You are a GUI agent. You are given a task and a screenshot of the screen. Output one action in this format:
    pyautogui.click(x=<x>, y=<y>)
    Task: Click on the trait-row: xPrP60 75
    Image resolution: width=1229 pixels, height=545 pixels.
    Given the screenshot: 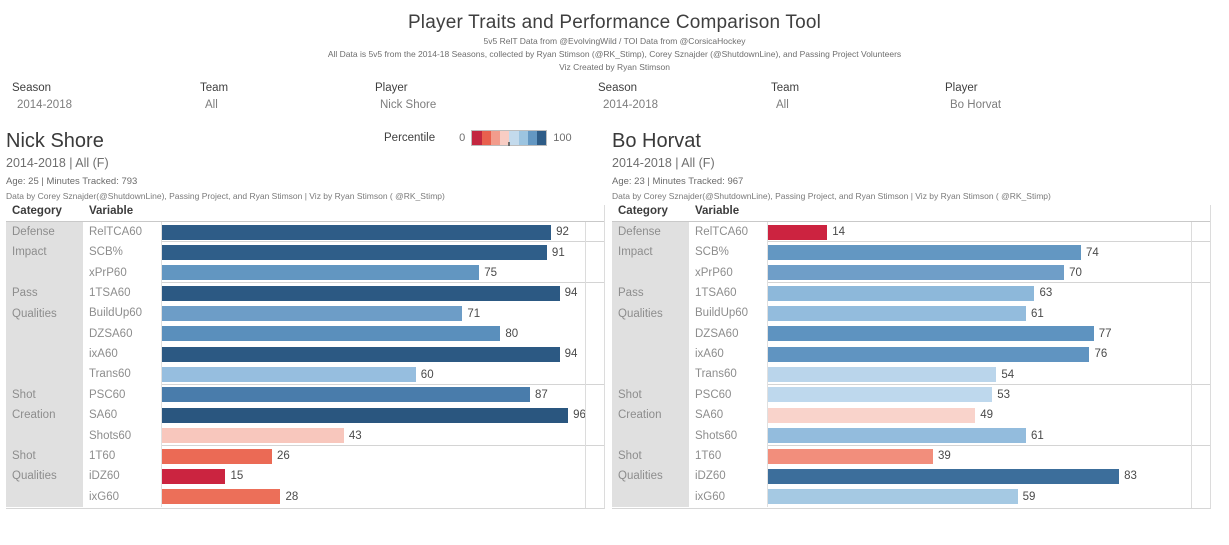 What is the action you would take?
    pyautogui.click(x=343, y=273)
    